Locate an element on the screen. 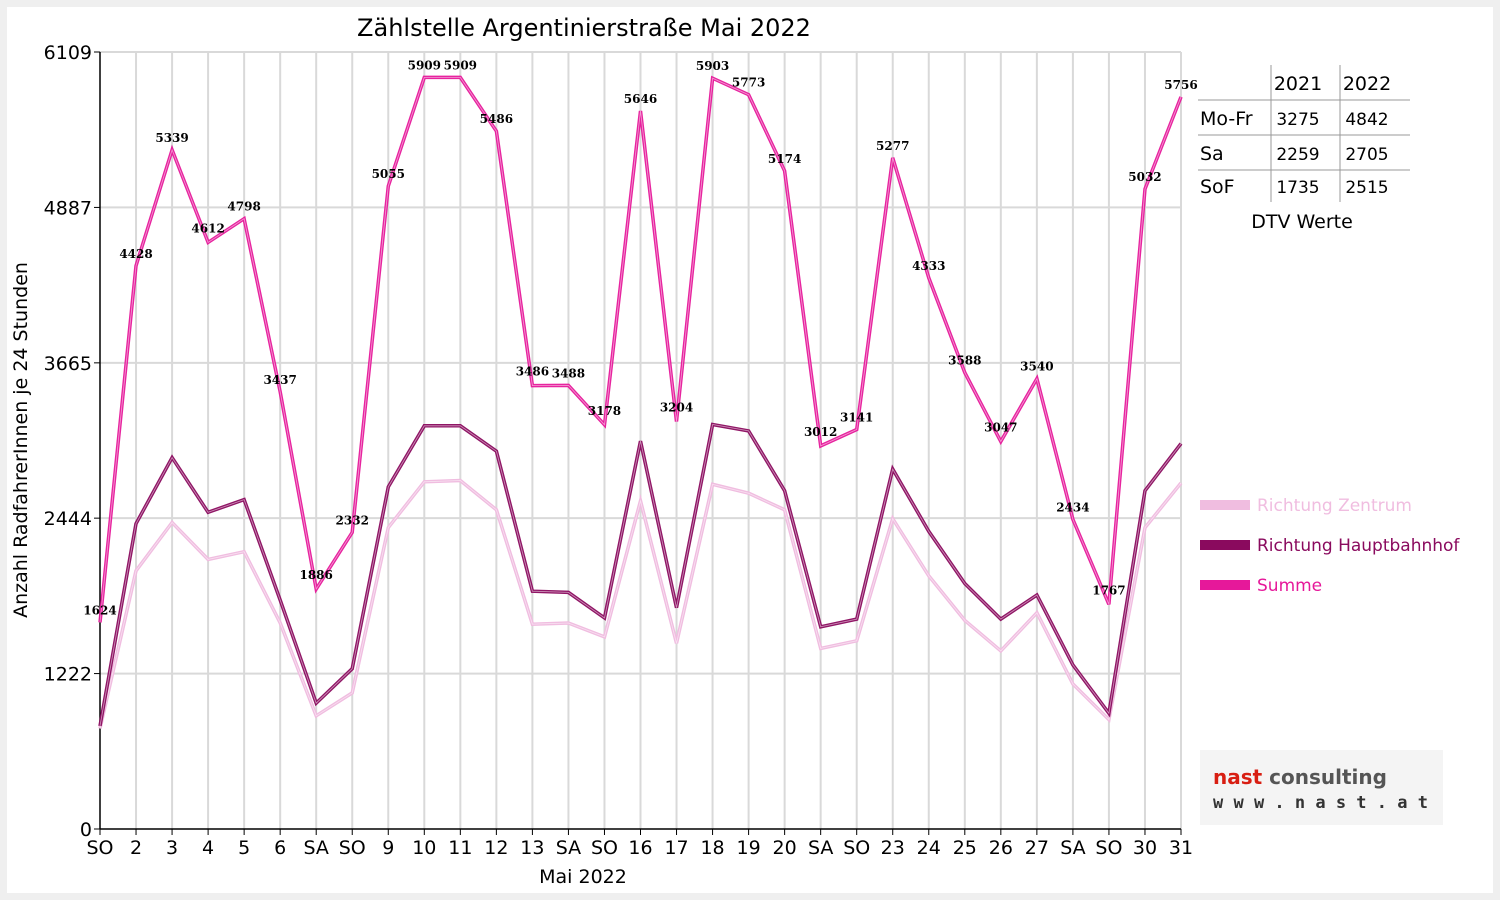 The image size is (1500, 900). dtv-row-label-mofr: Mo-Fr is located at coordinates (1226, 119).